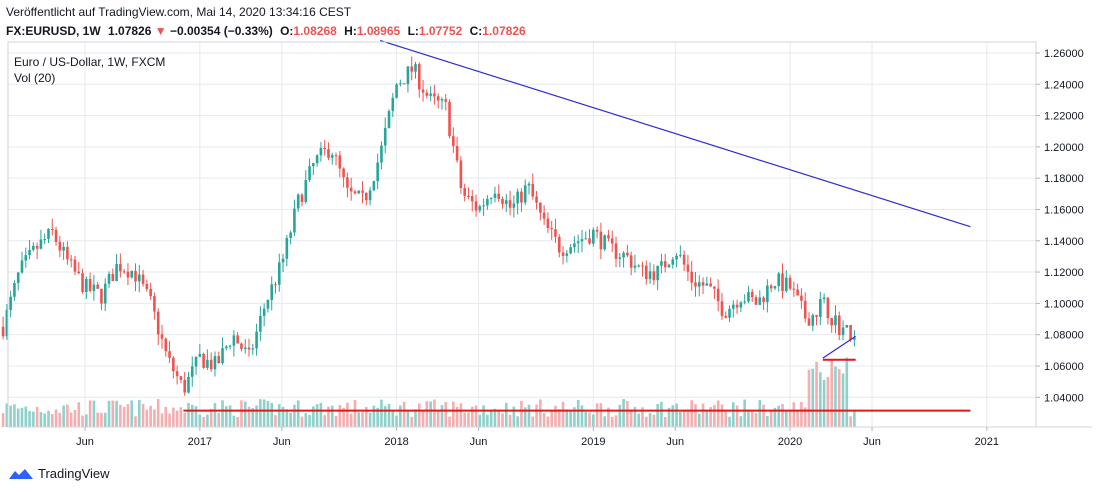 This screenshot has height=492, width=1100. What do you see at coordinates (839, 347) in the screenshot?
I see `trendline-wedge` at bounding box center [839, 347].